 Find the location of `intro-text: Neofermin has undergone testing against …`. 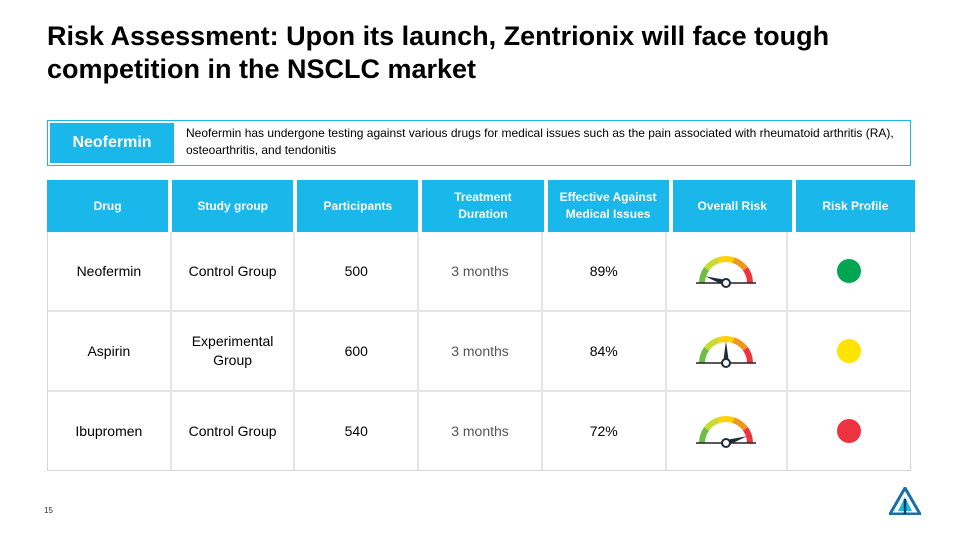

intro-text: Neofermin has undergone testing against … is located at coordinates (540, 141).